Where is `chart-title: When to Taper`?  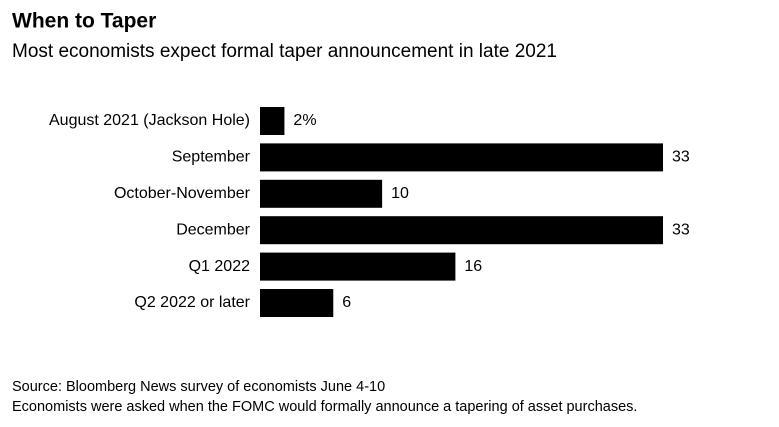
chart-title: When to Taper is located at coordinates (84, 21).